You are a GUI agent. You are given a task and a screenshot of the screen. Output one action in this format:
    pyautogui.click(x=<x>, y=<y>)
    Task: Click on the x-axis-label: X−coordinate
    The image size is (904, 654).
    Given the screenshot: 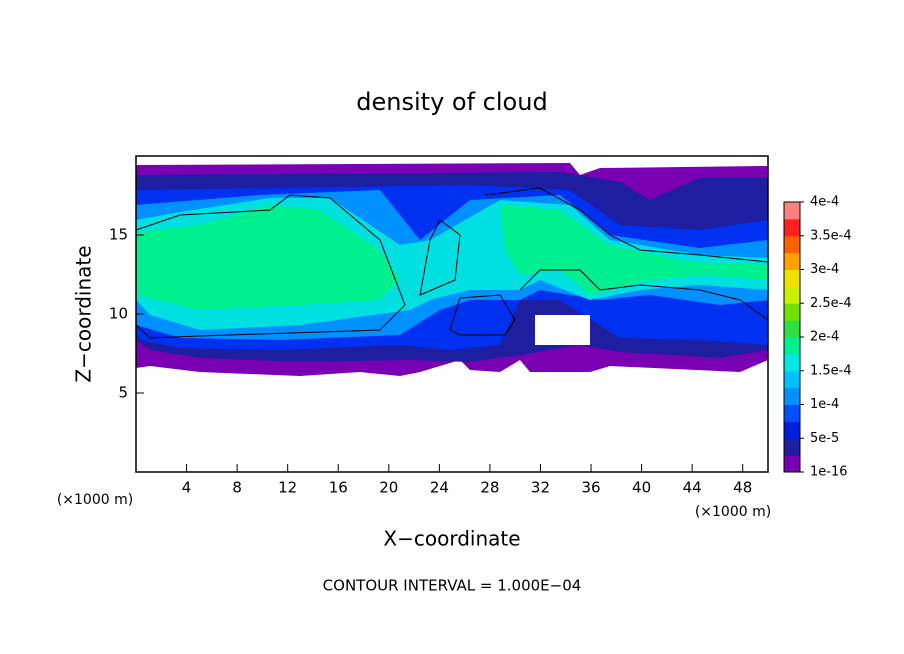 What is the action you would take?
    pyautogui.click(x=451, y=539)
    